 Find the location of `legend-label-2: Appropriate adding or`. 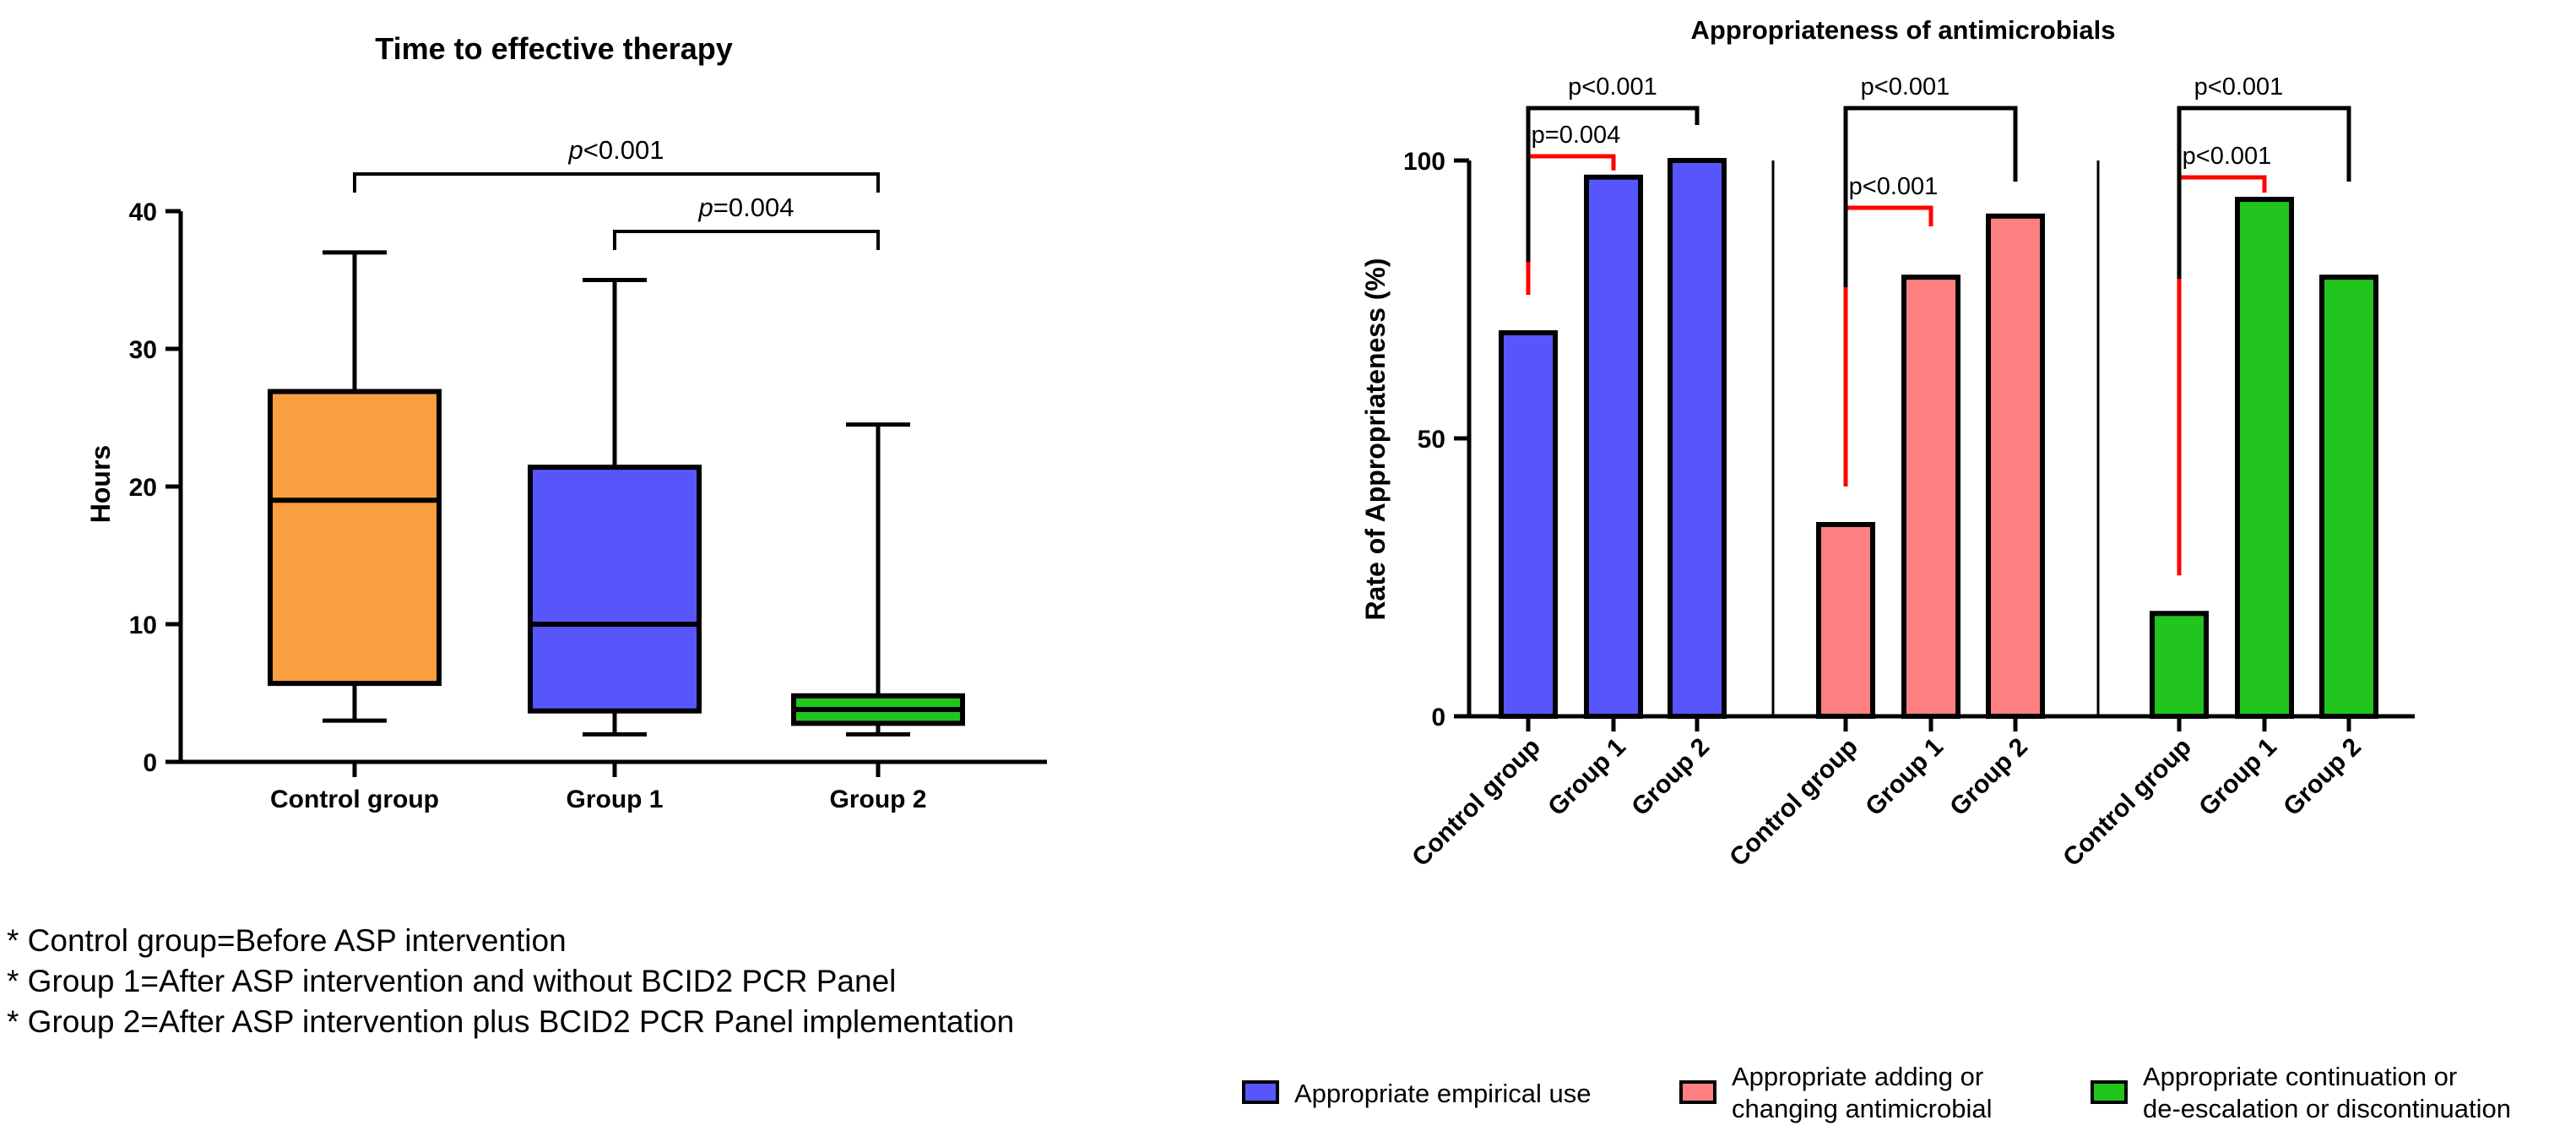

legend-label-2: Appropriate adding or is located at coordinates (1857, 1076).